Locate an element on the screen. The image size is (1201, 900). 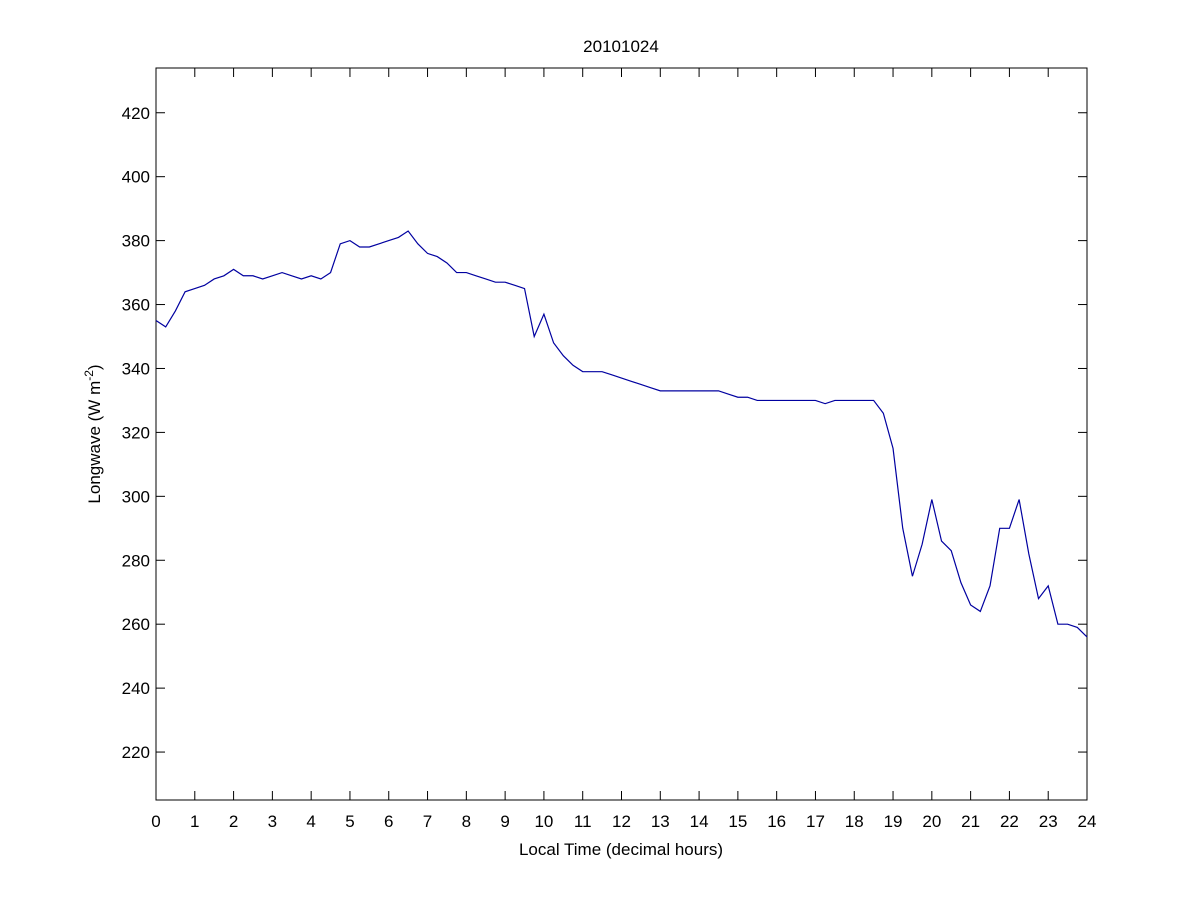
x-tick-label: 23 is located at coordinates (1048, 821).